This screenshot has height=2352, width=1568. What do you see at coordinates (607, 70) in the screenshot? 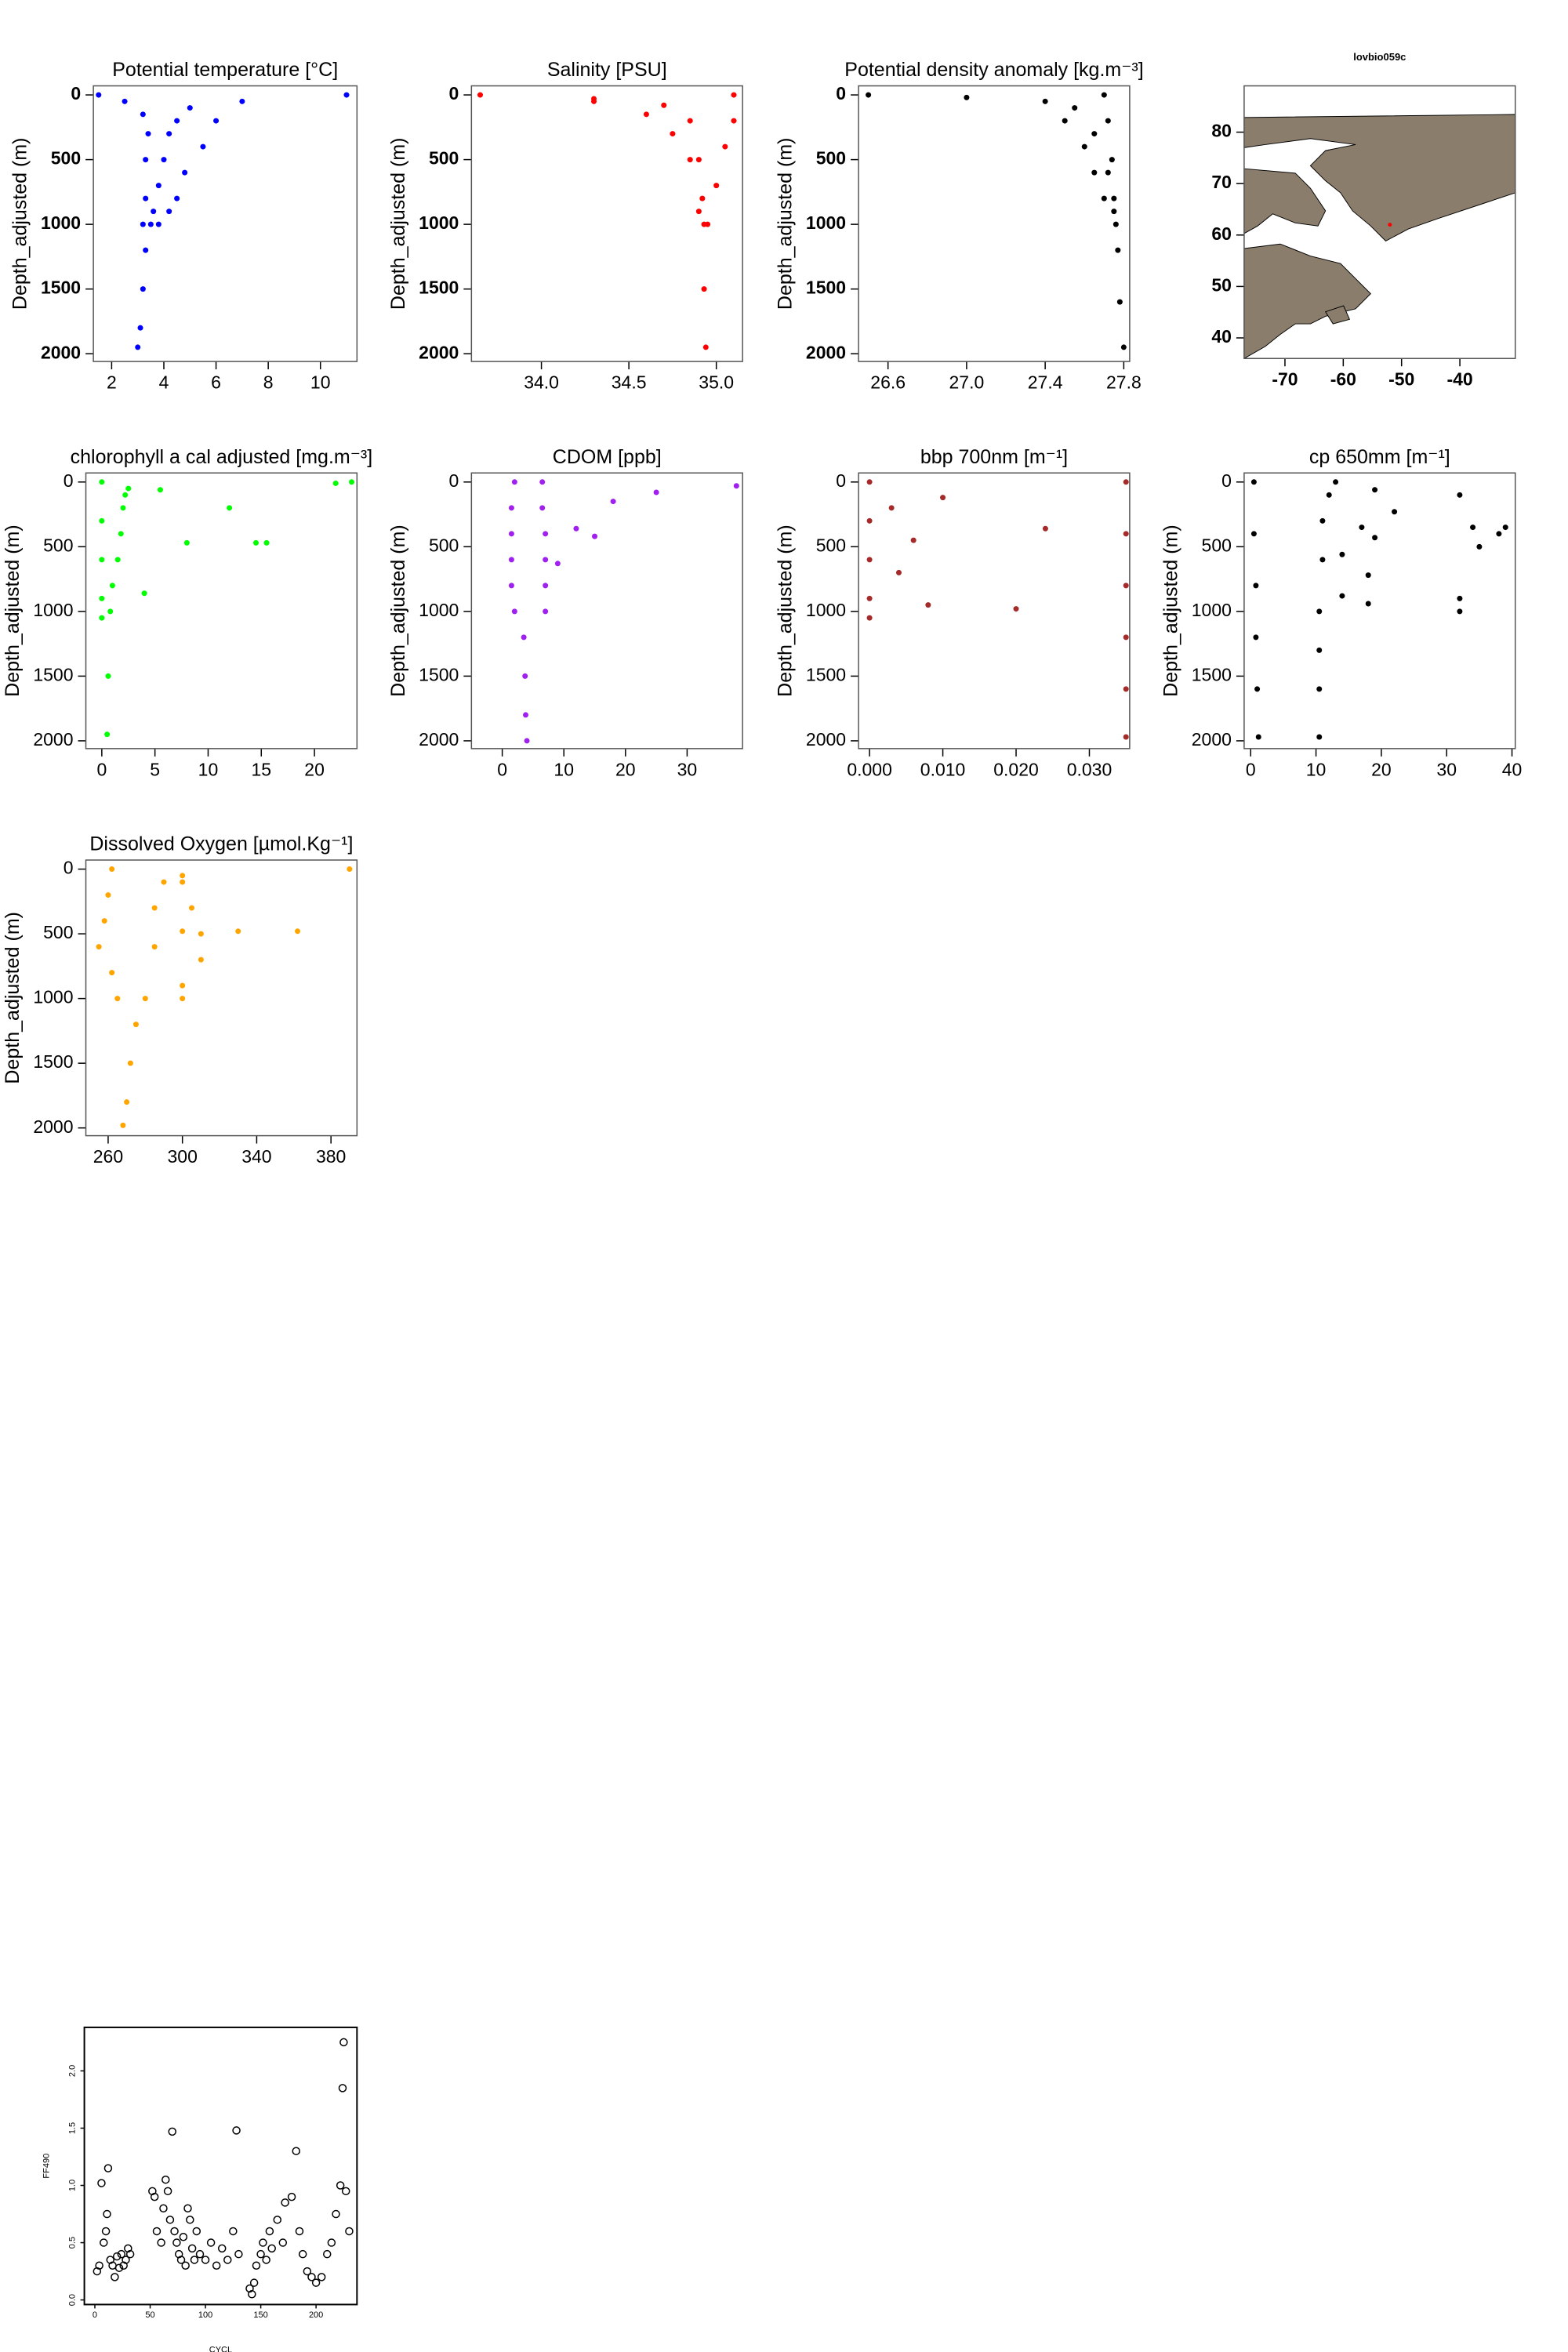
I see `chart-title: Salinity [PSU]` at bounding box center [607, 70].